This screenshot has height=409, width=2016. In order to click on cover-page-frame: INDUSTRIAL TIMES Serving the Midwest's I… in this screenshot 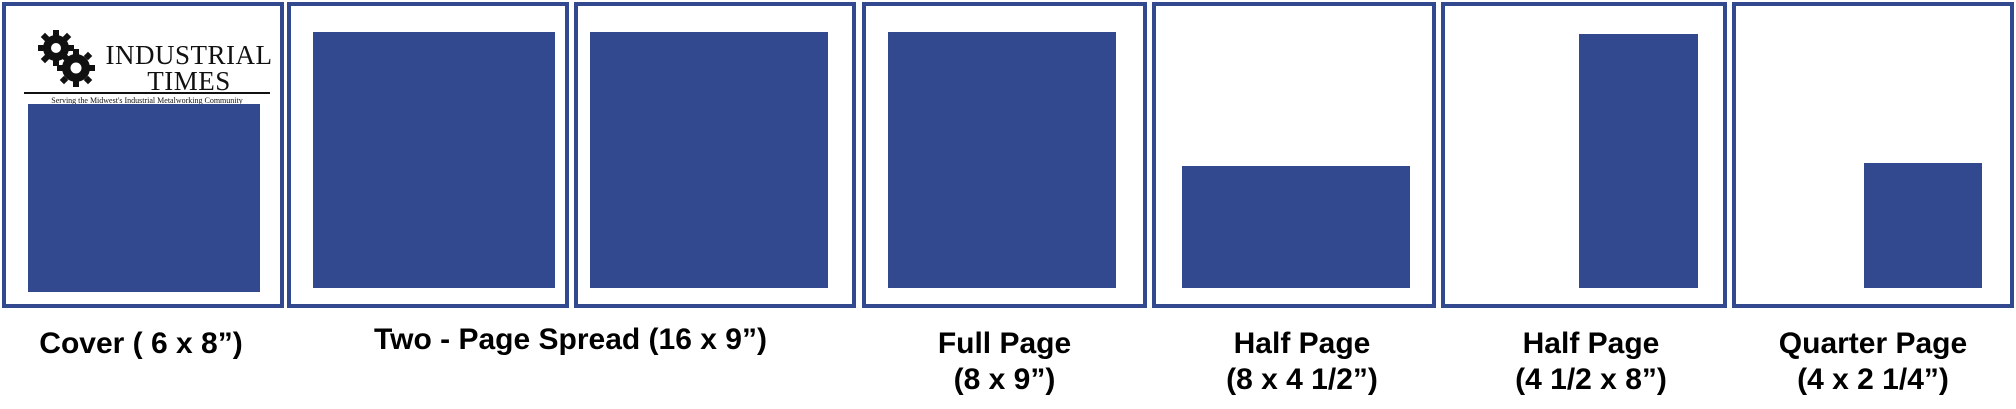, I will do `click(143, 155)`.